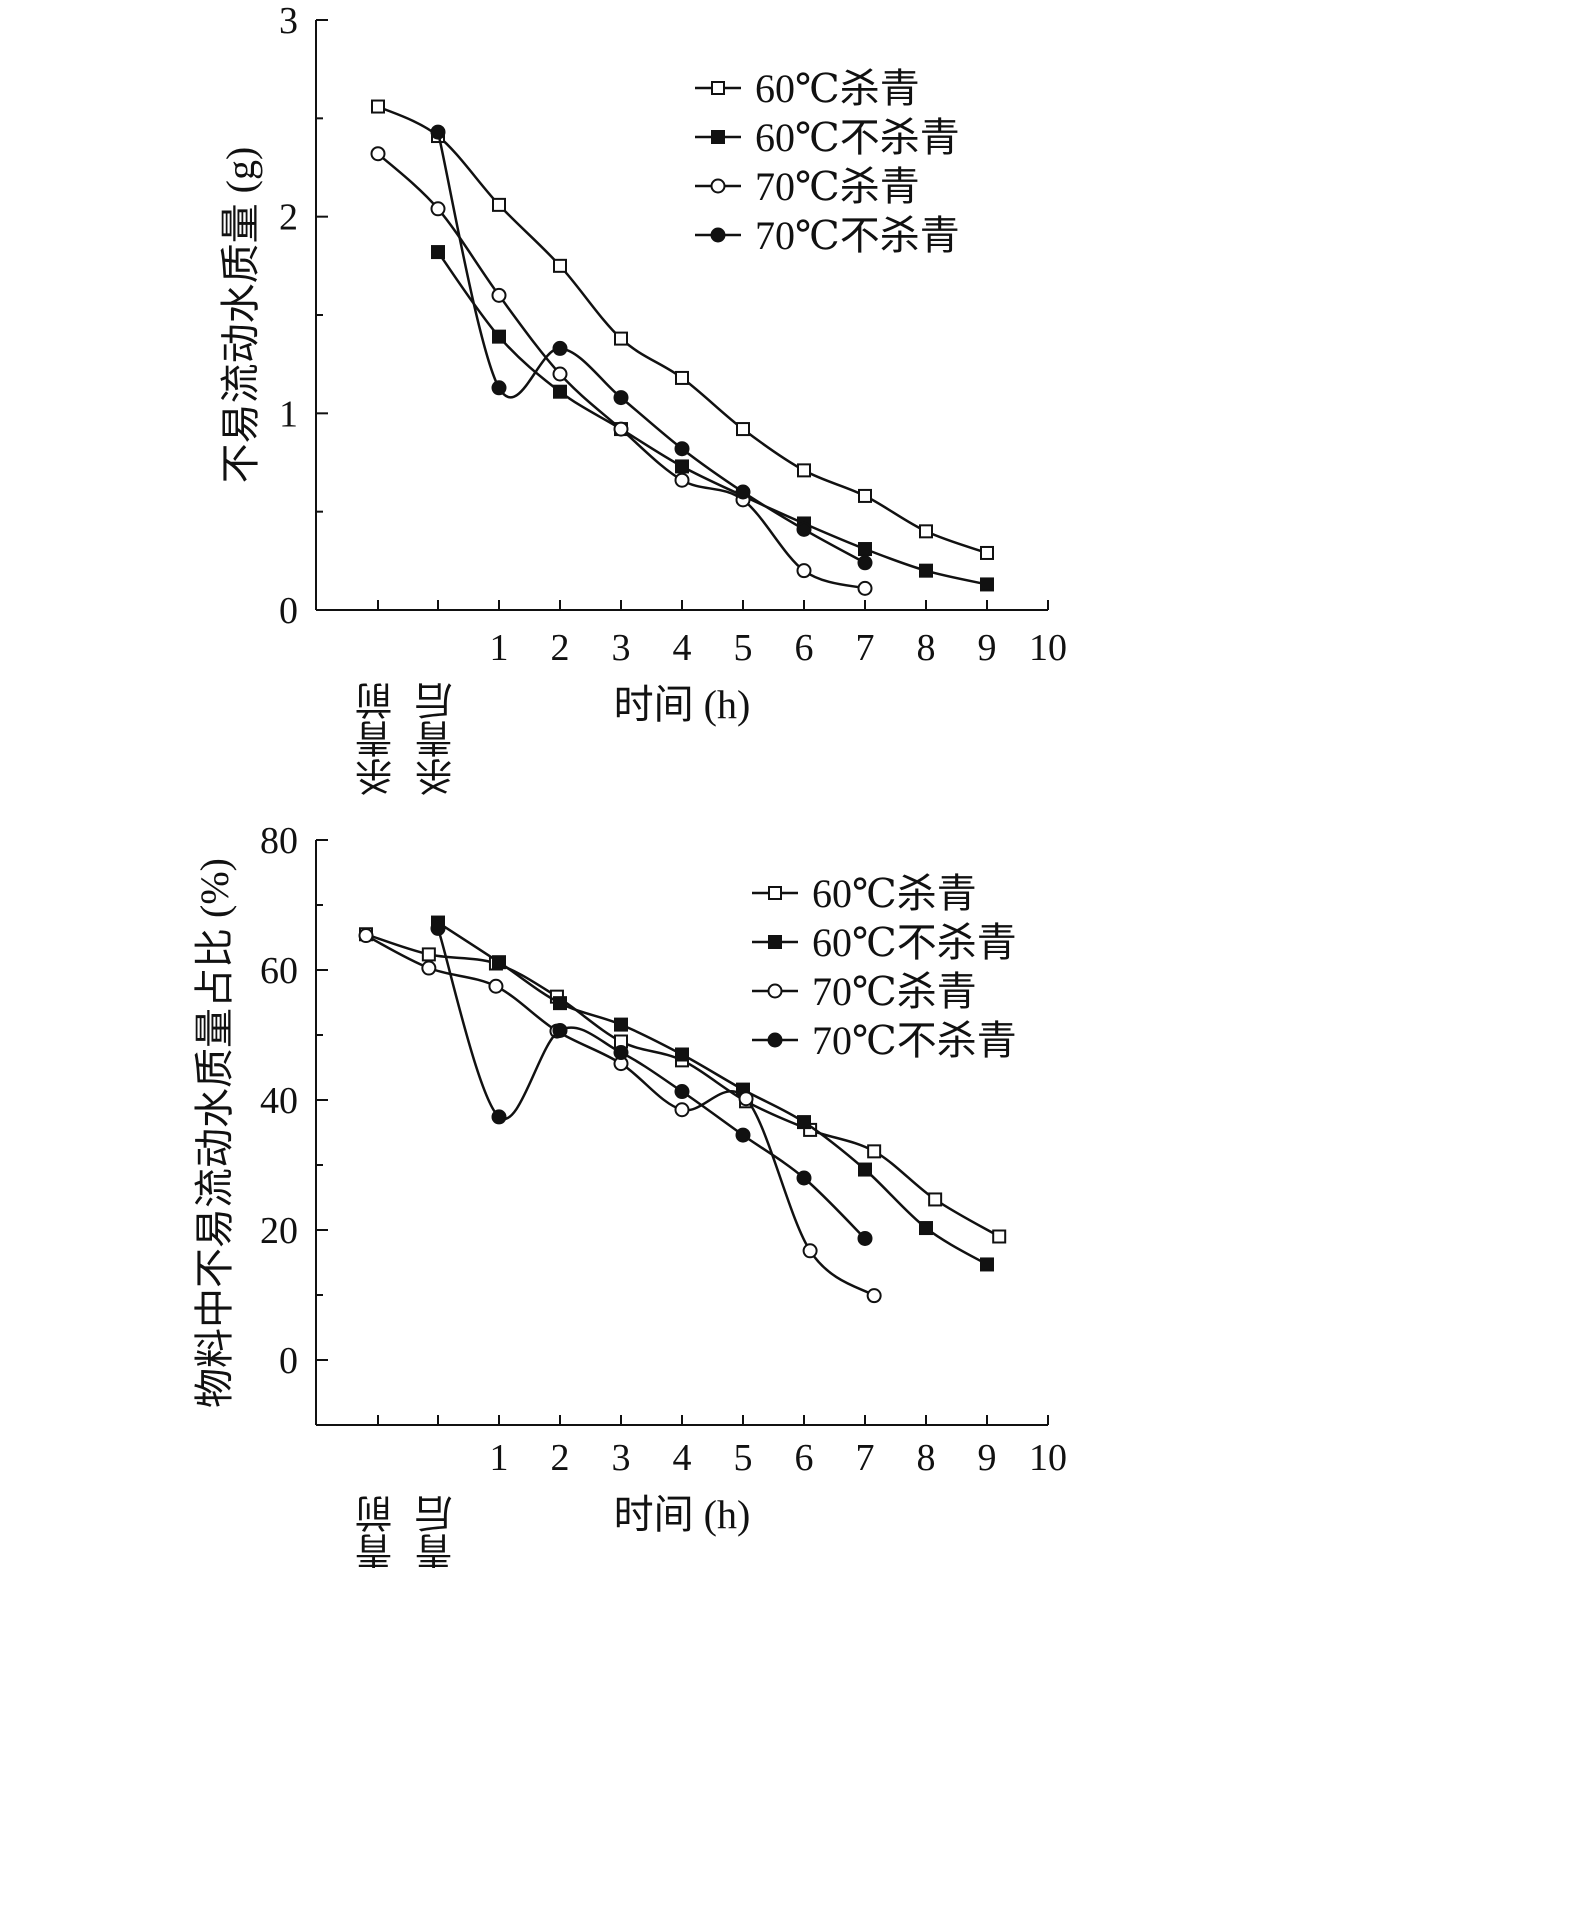  What do you see at coordinates (865, 648) in the screenshot?
I see `x-tick-label: 7` at bounding box center [865, 648].